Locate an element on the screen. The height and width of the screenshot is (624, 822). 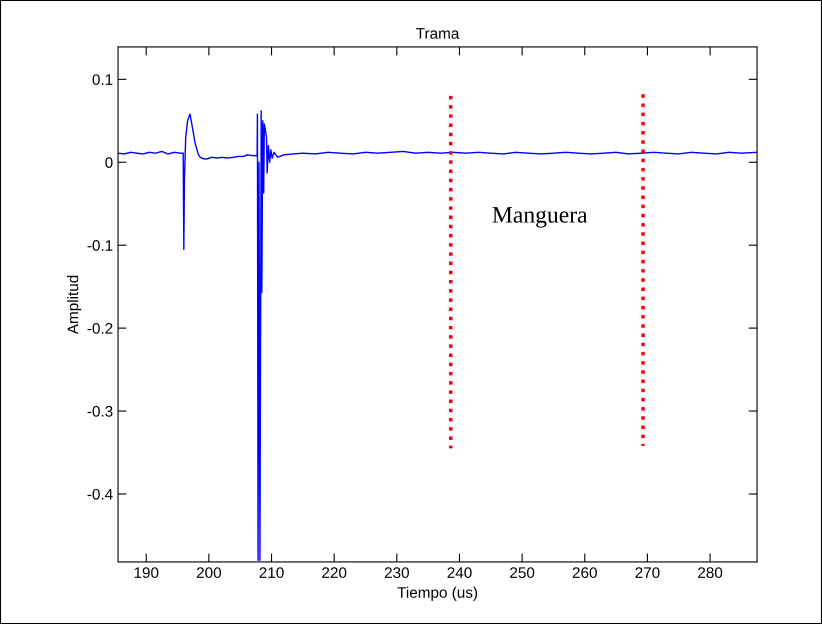
x-tick-label: 240 is located at coordinates (460, 572).